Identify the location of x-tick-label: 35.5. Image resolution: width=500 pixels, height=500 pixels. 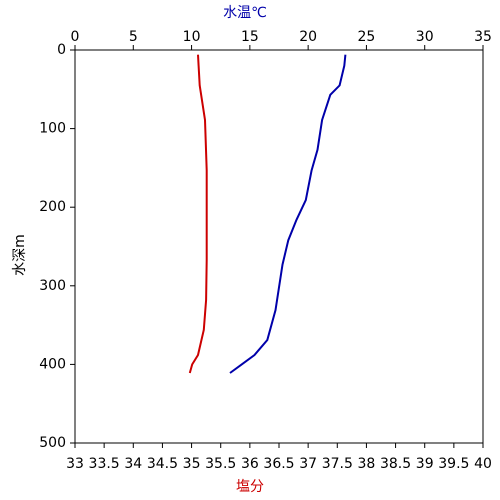
(220, 464).